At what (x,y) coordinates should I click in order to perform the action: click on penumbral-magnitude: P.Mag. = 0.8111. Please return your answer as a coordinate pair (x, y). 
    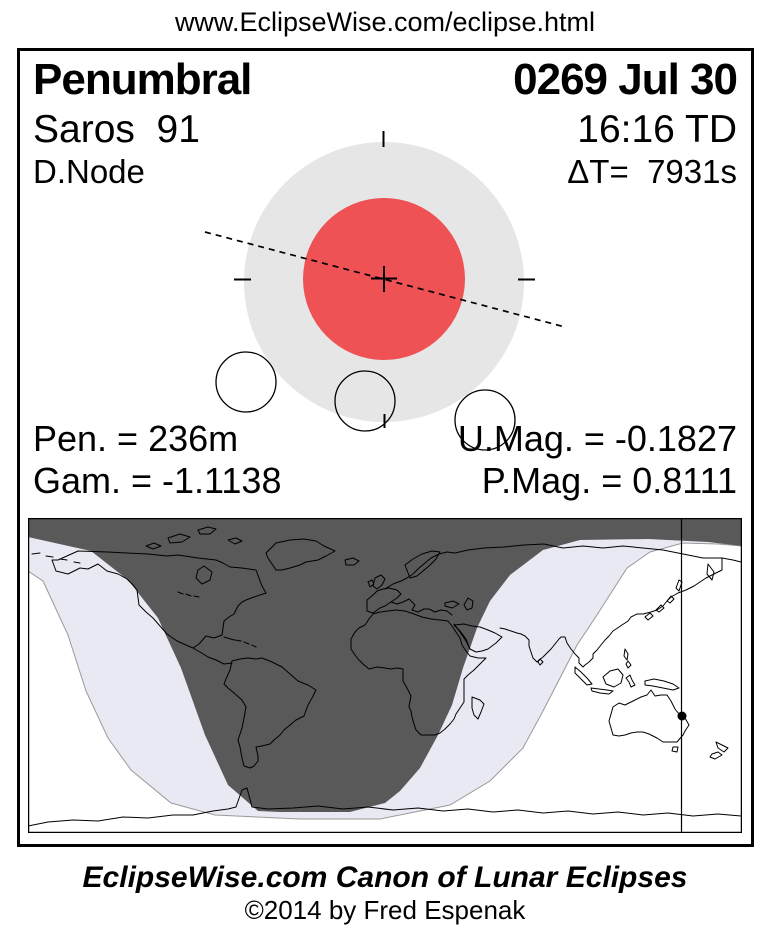
    Looking at the image, I should click on (609, 480).